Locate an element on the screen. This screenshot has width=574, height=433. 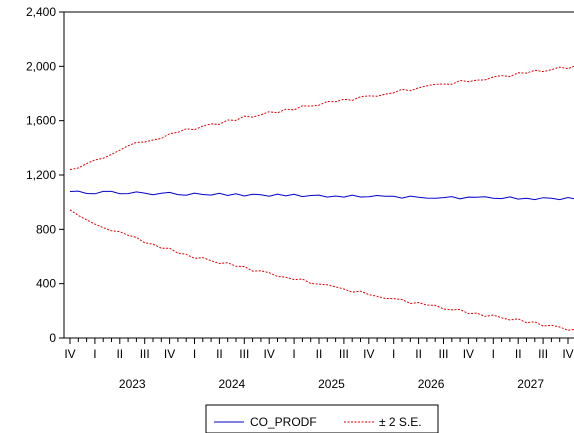
x-year-label: 2026 is located at coordinates (431, 384).